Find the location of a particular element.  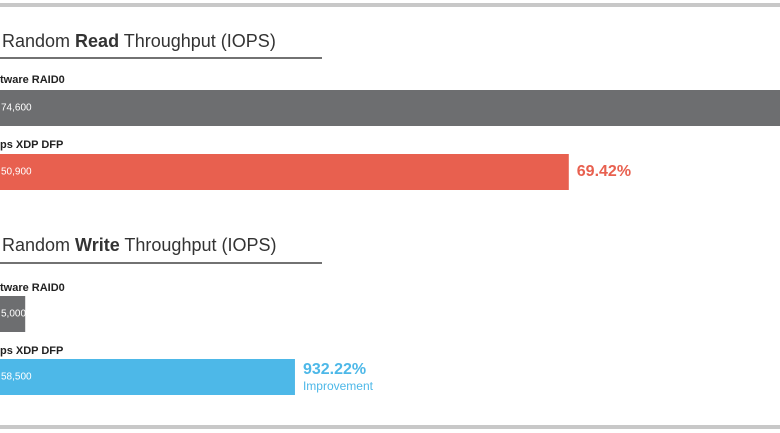

chart-title: Random Write Throughput (IOPS) is located at coordinates (139, 245).